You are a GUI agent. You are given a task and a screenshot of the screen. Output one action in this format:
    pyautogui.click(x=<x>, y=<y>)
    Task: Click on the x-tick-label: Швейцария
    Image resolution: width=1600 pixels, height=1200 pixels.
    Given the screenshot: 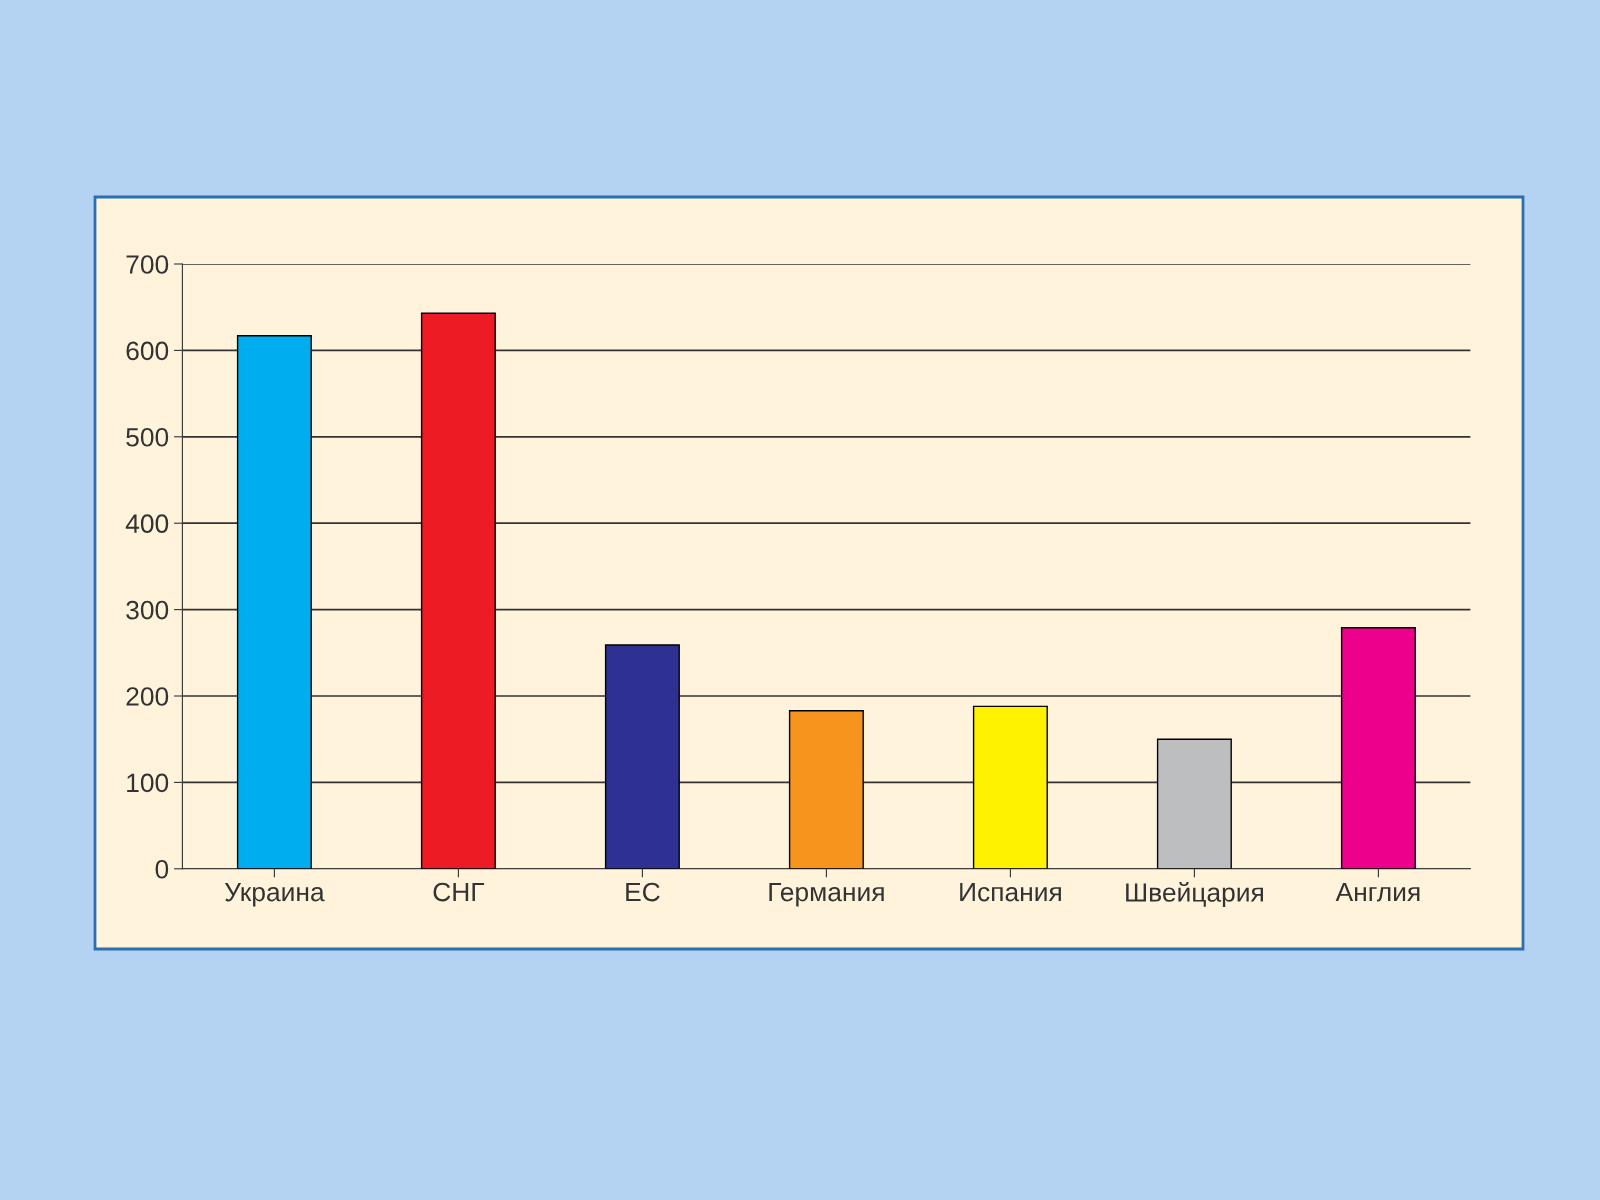 What is the action you would take?
    pyautogui.click(x=1194, y=894)
    